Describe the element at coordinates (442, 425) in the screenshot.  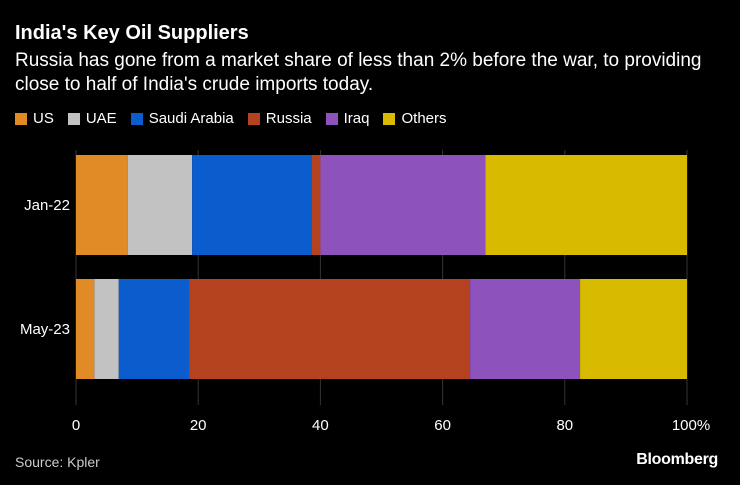
I see `x-tick-label: 60` at that location.